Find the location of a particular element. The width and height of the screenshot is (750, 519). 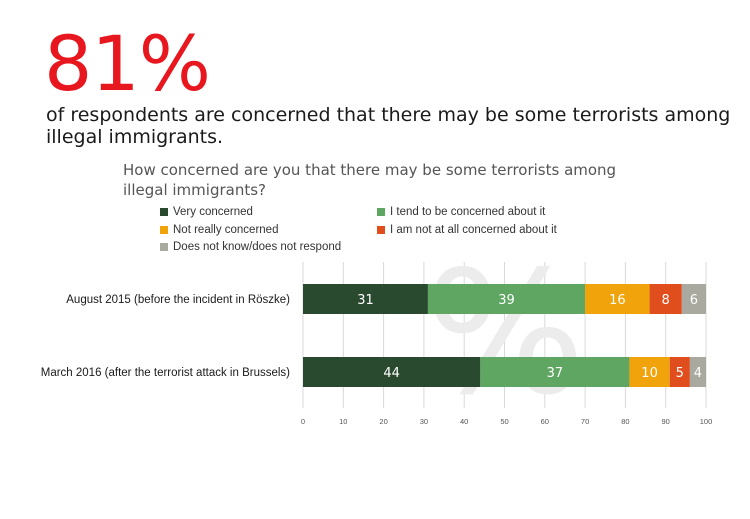

data-label: 10 is located at coordinates (649, 373).